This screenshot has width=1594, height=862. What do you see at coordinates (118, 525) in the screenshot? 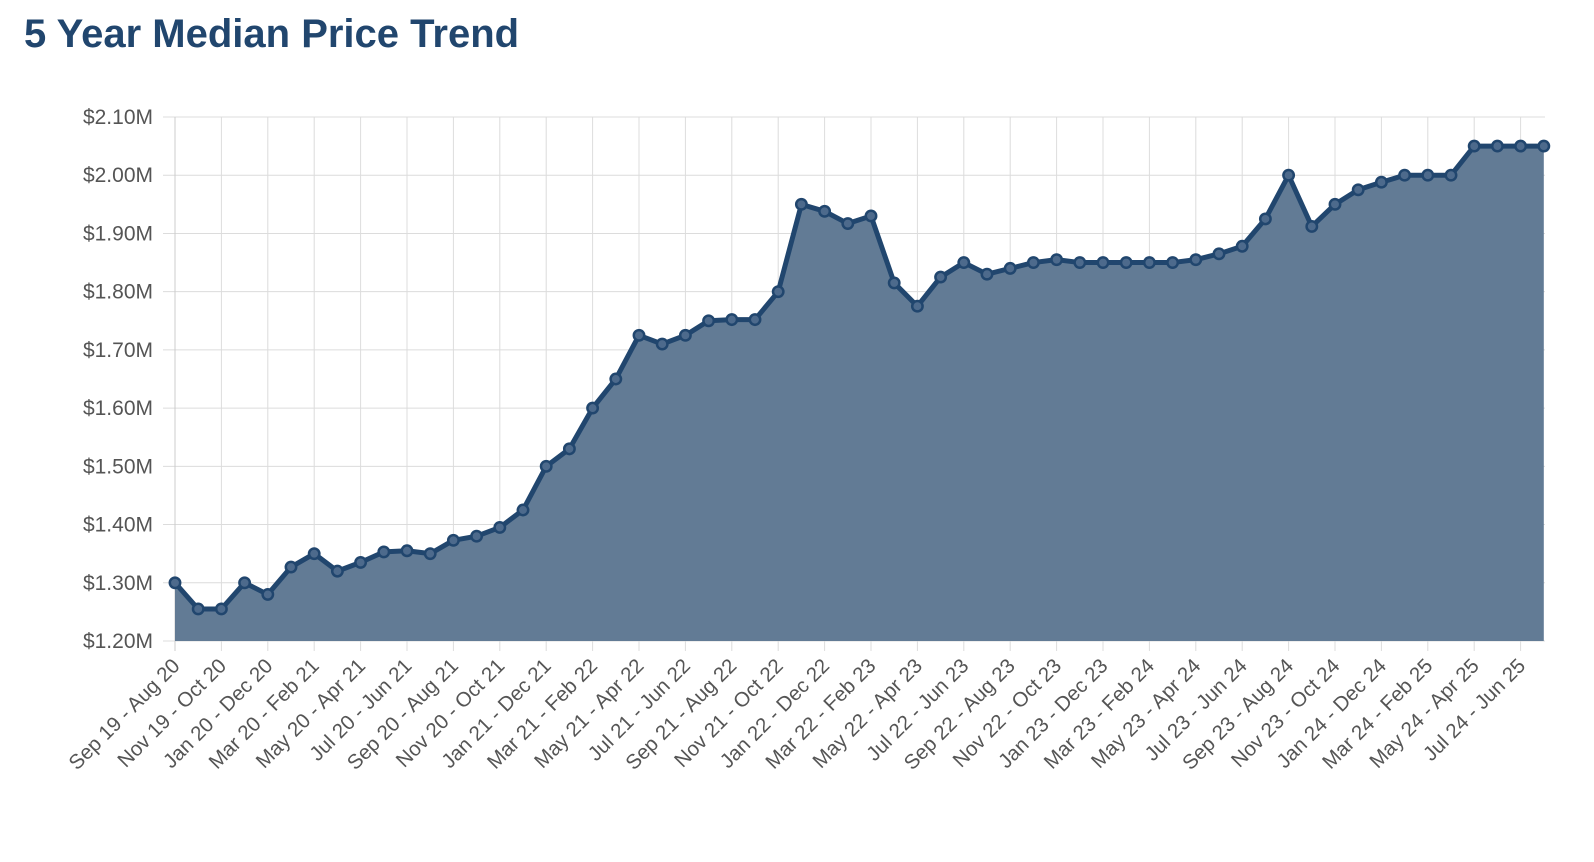
I see `y-tick-label: $1.40M` at bounding box center [118, 525].